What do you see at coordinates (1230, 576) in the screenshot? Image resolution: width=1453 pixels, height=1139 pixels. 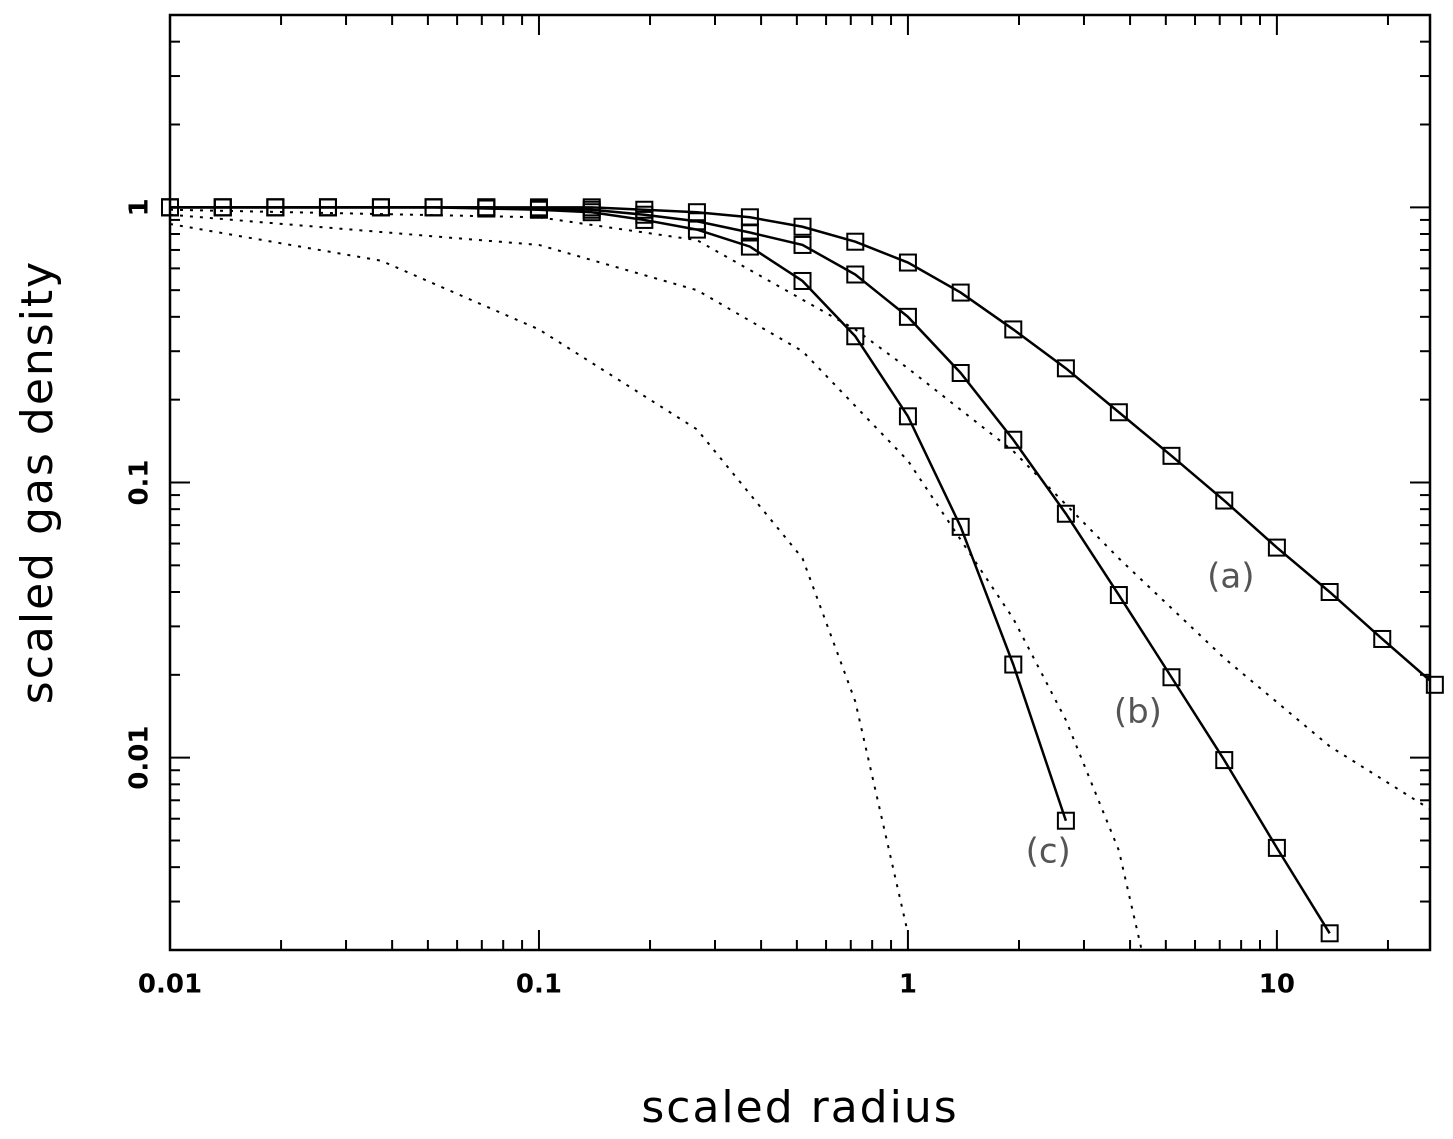 I see `annotation: (a)` at bounding box center [1230, 576].